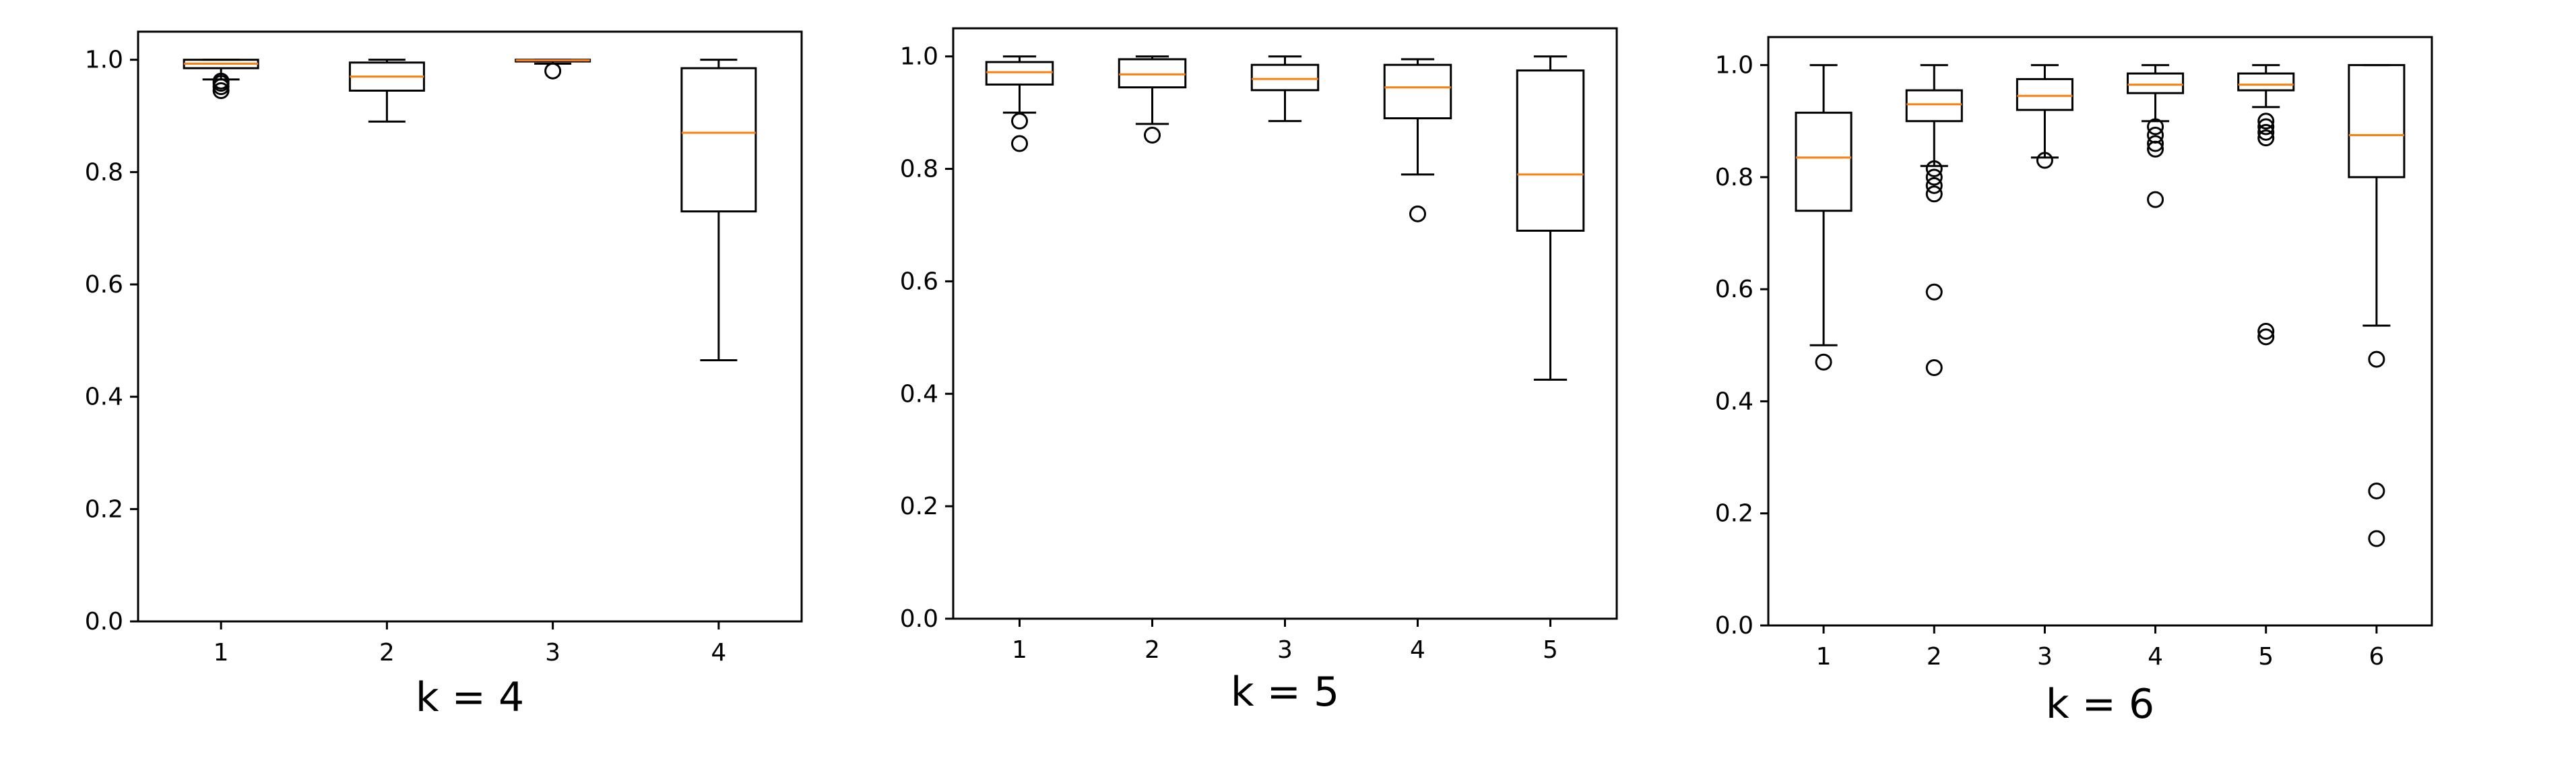 The height and width of the screenshot is (769, 2576). I want to click on x-axis-label: k = 5, so click(1285, 692).